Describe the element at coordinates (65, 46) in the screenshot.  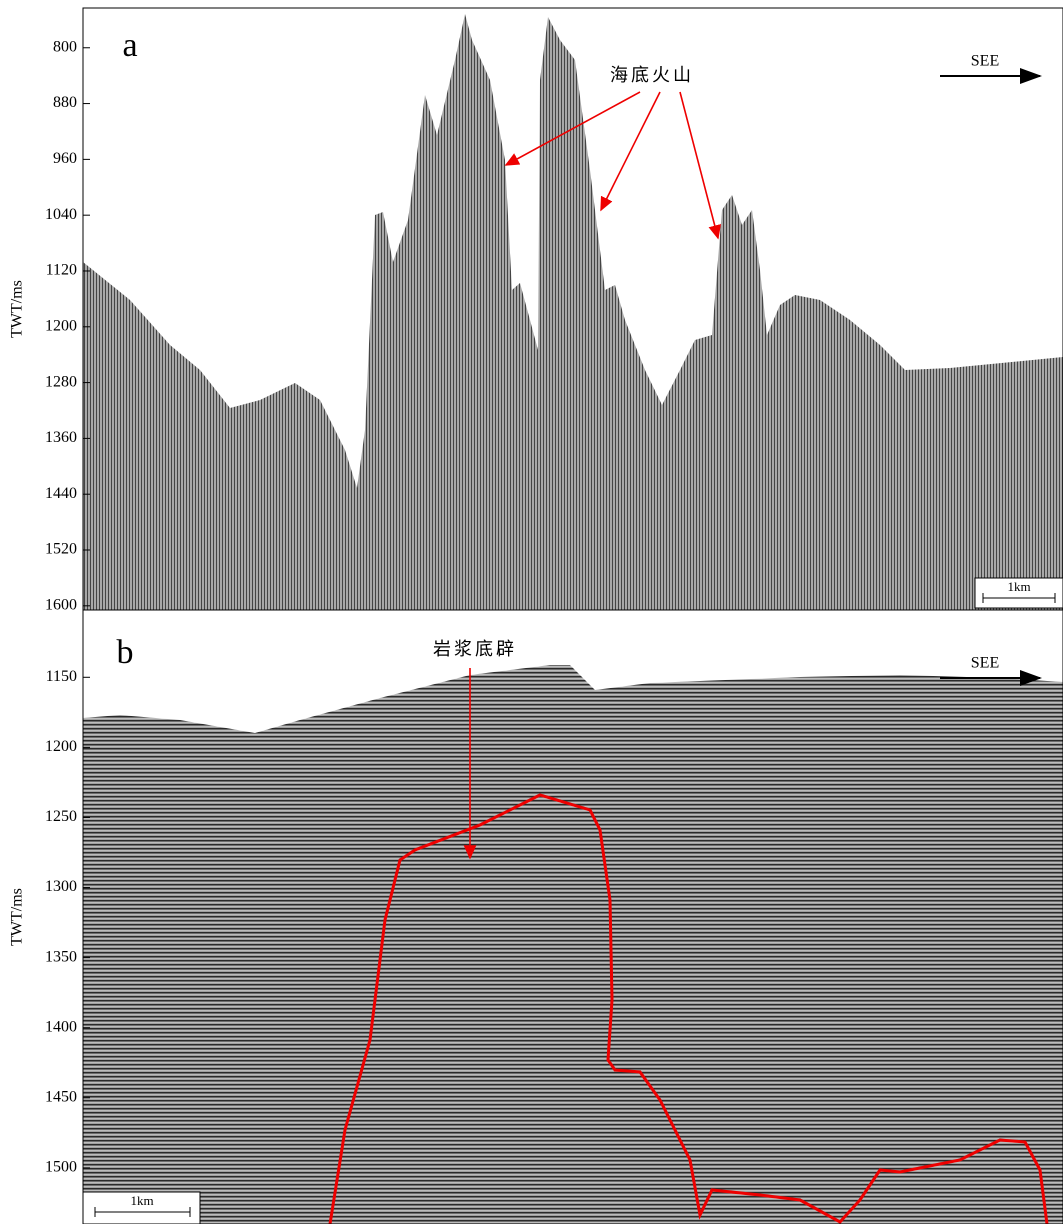
I see `y-tick-label: 800` at that location.